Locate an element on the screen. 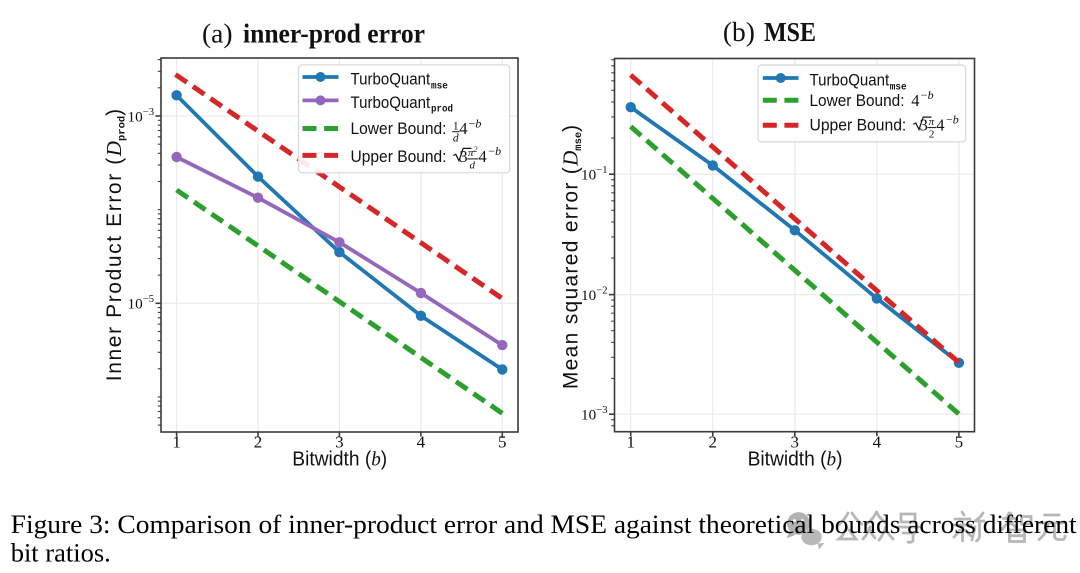 This screenshot has height=573, width=1080. svg-text: Mean squared error (Dmse) is located at coordinates (572, 257).